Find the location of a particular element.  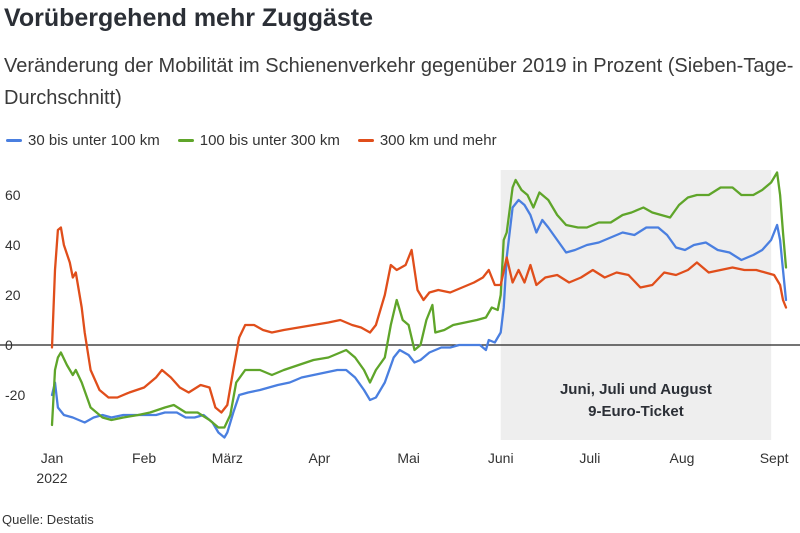

legend-swatch-medium is located at coordinates (185, 140).